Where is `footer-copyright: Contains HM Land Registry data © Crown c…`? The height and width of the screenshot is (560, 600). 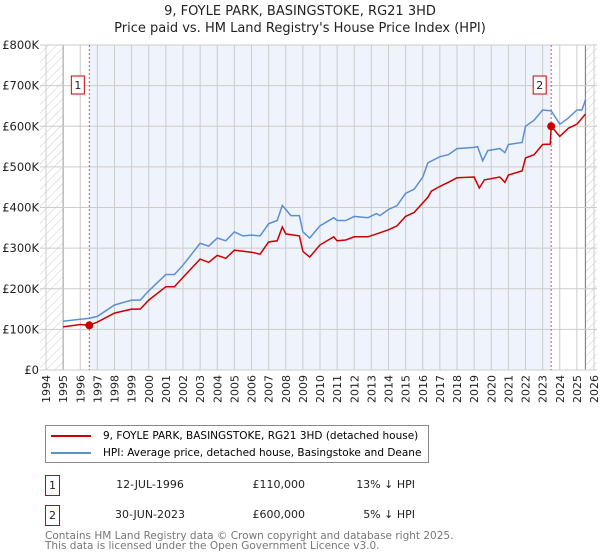
footer-copyright: Contains HM Land Registry data © Crown c… is located at coordinates (249, 536).